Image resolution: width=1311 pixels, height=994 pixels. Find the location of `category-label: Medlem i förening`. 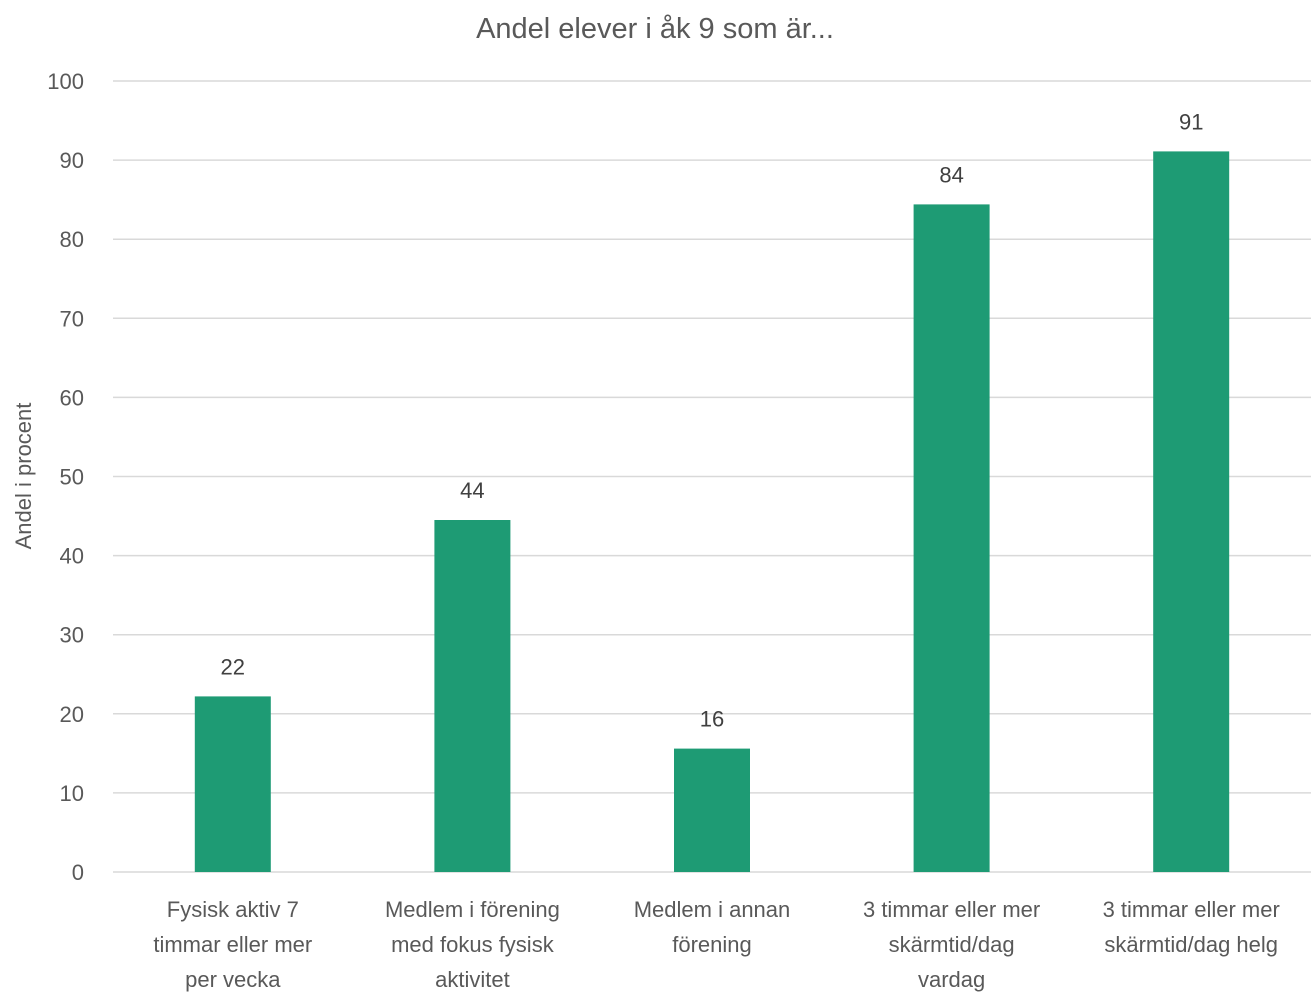

category-label: Medlem i förening is located at coordinates (472, 909).